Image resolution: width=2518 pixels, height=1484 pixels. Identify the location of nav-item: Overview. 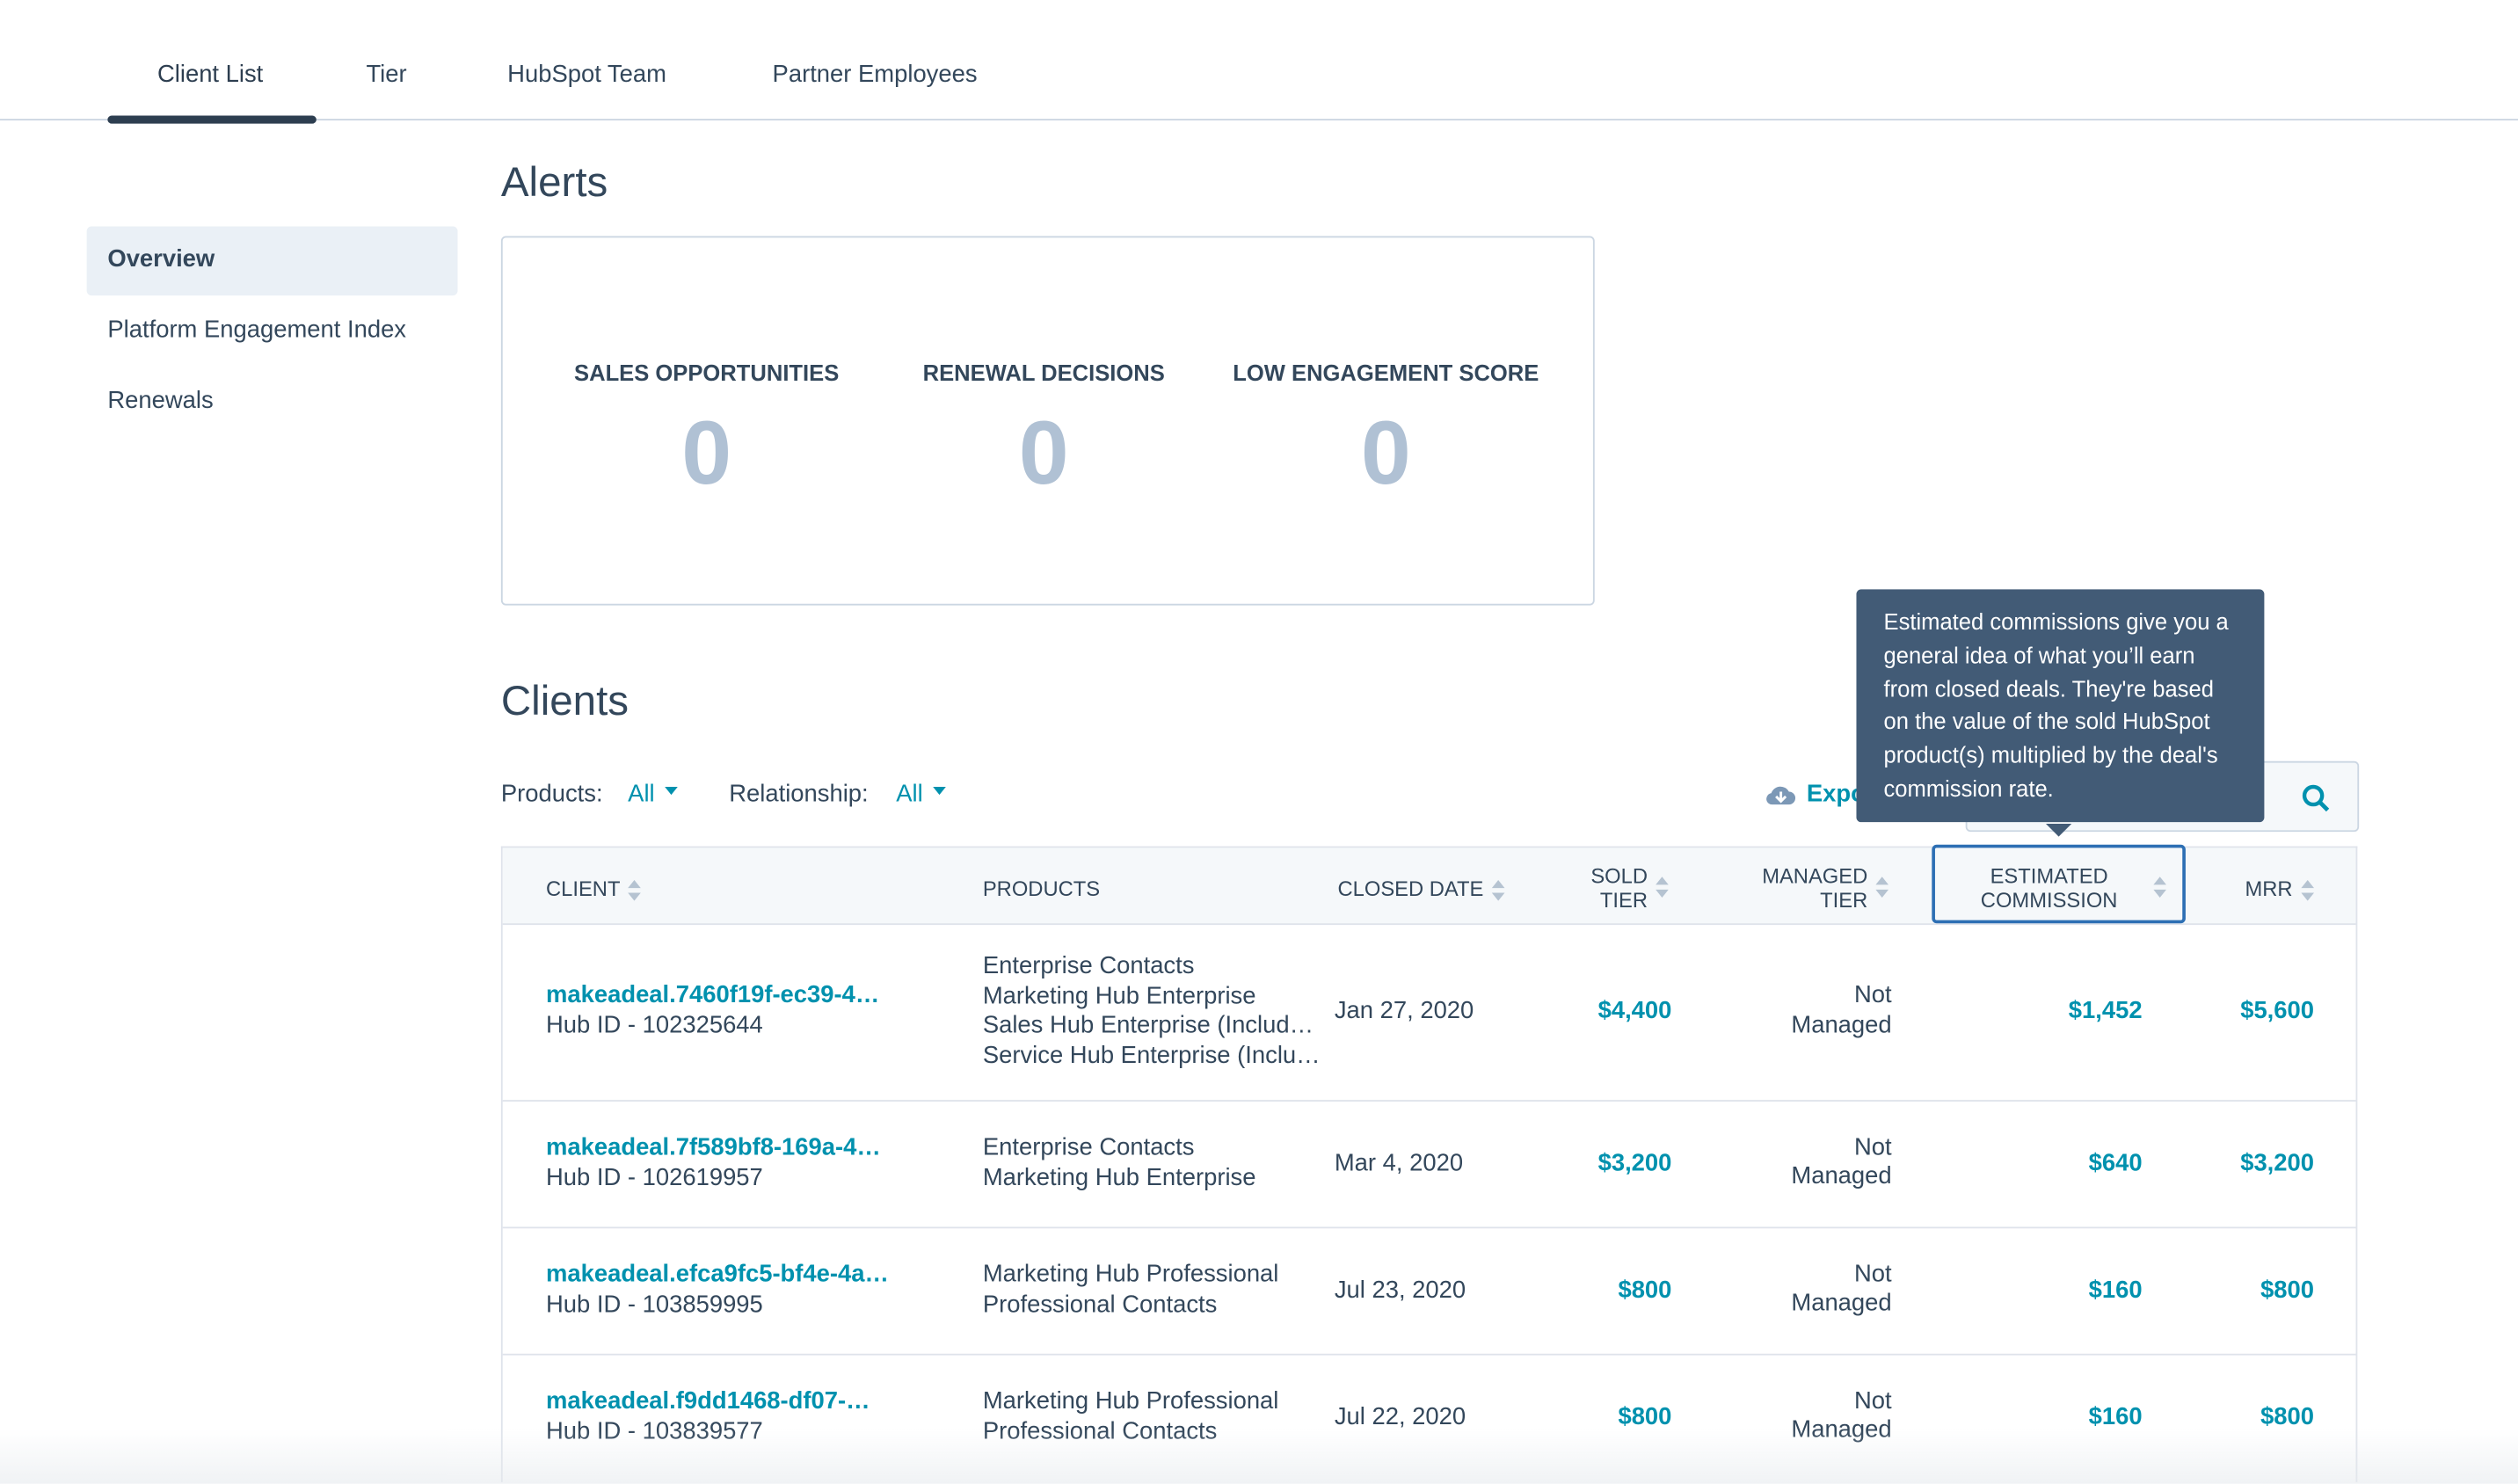
(161, 259).